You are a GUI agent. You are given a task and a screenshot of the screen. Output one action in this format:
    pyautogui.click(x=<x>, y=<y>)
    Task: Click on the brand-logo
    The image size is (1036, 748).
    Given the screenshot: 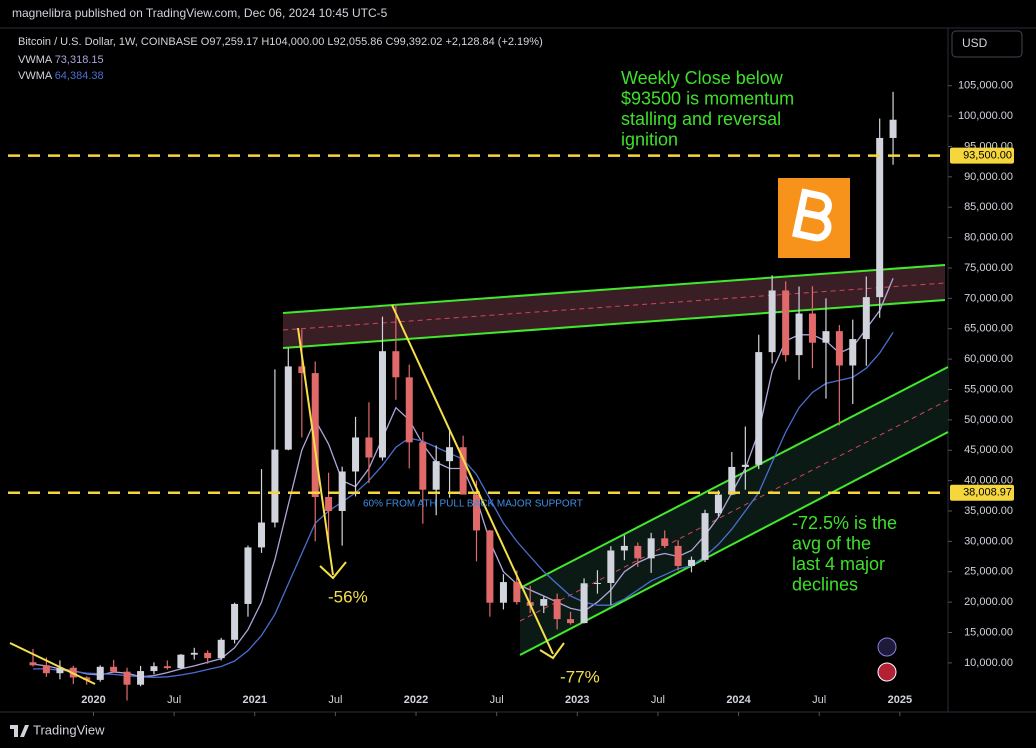 What is the action you would take?
    pyautogui.click(x=19, y=731)
    